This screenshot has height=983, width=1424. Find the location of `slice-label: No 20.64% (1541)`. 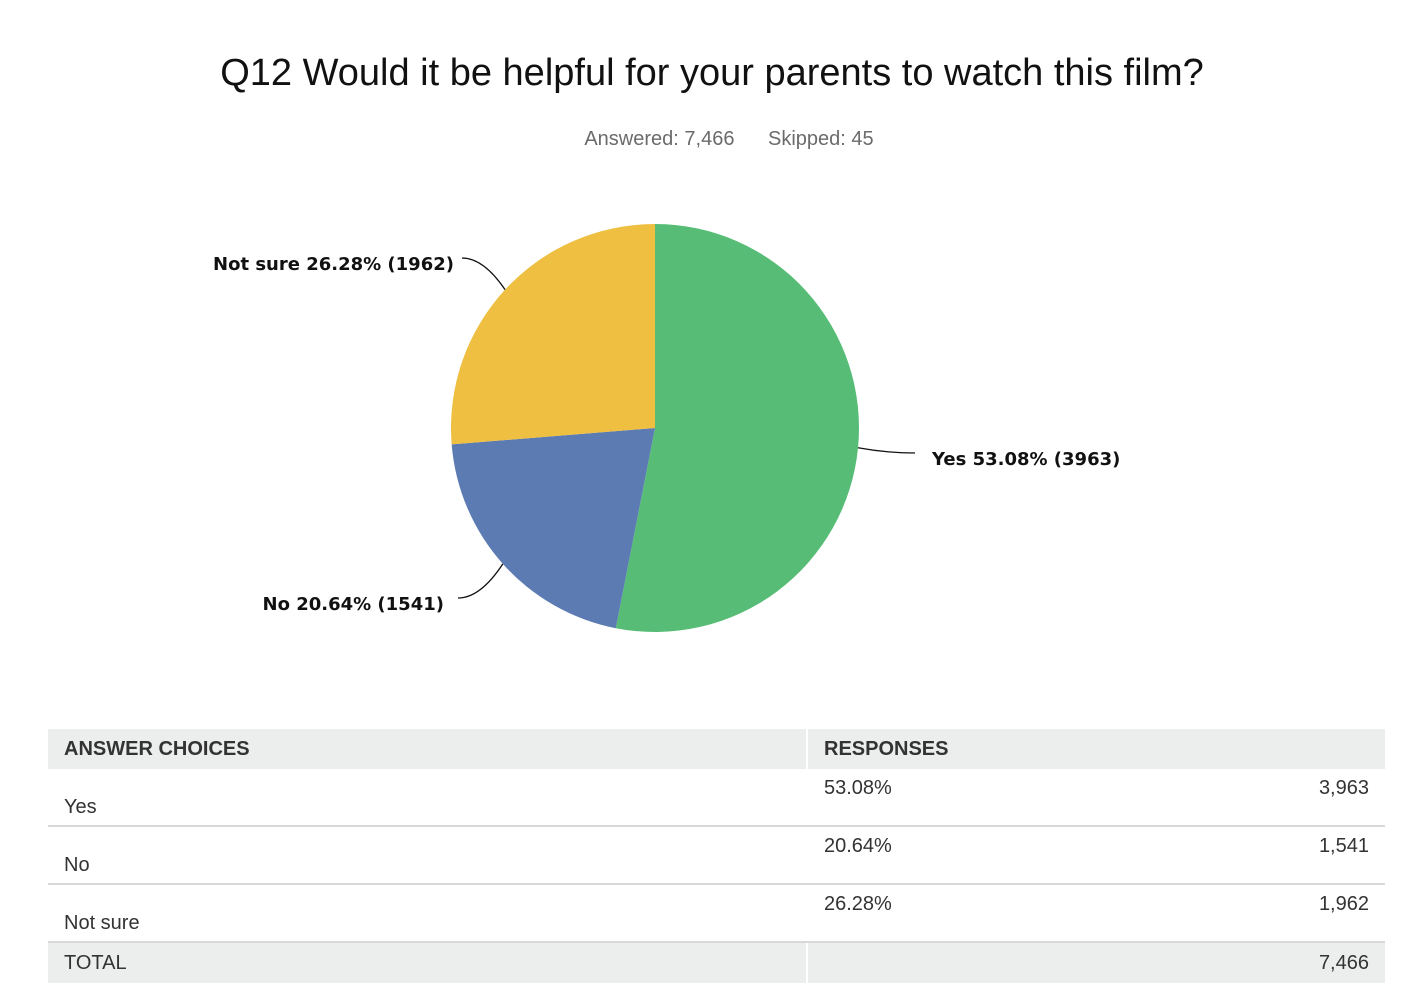

slice-label: No 20.64% (1541) is located at coordinates (354, 604).